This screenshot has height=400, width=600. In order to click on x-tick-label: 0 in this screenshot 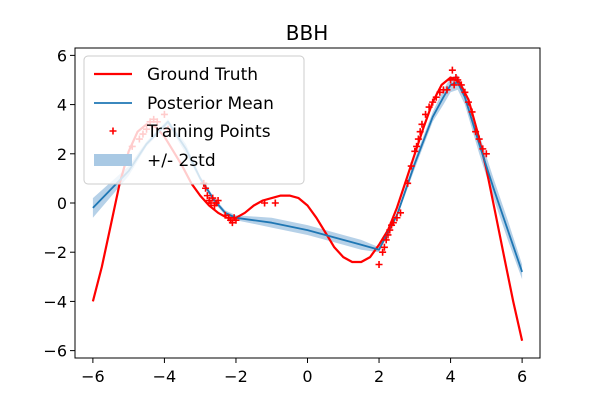, I will do `click(307, 376)`.